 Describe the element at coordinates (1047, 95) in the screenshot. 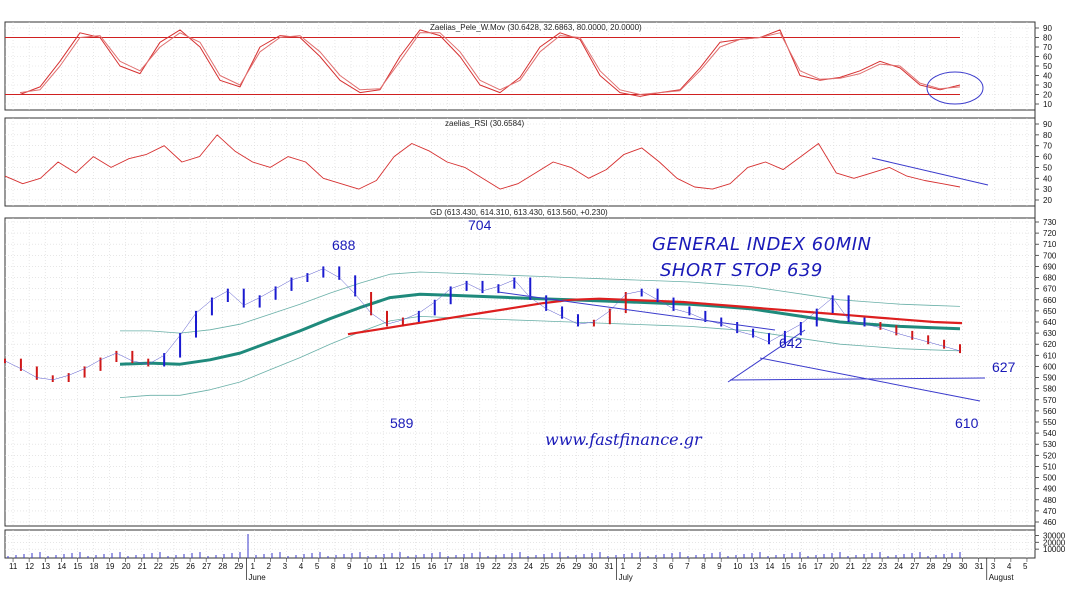

I see `y-tick-label: 20` at that location.